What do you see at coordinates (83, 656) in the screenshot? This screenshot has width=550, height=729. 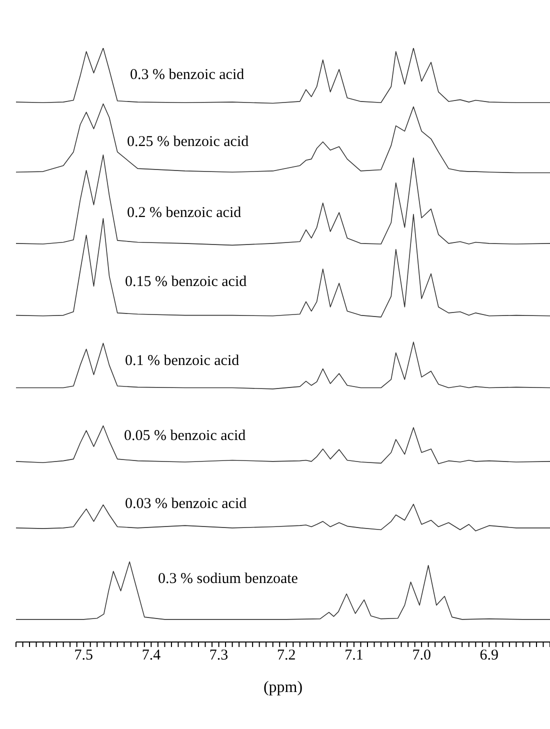 I see `x-tick-label: 7.5` at bounding box center [83, 656].